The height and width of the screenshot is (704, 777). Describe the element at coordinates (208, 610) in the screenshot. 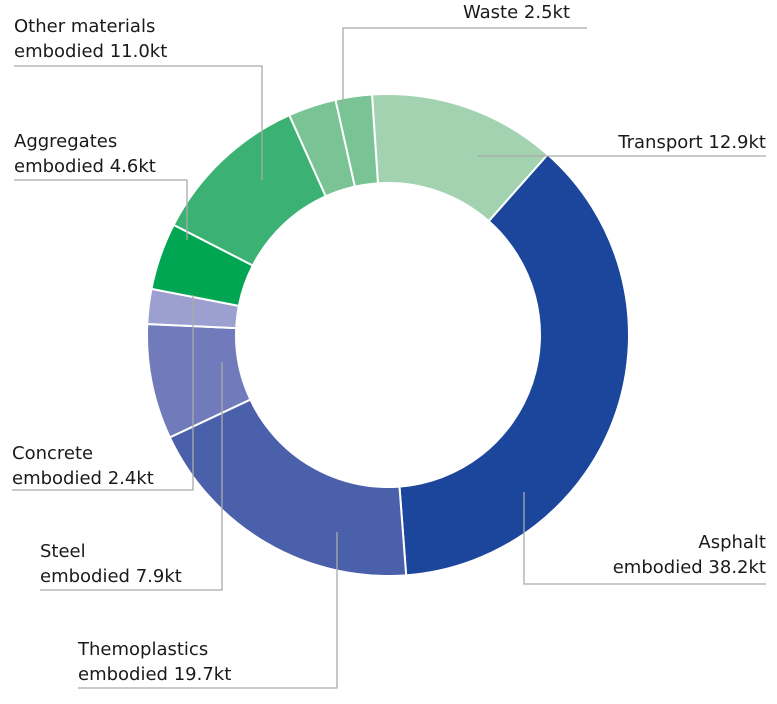

I see `leader-themoplastics` at that location.